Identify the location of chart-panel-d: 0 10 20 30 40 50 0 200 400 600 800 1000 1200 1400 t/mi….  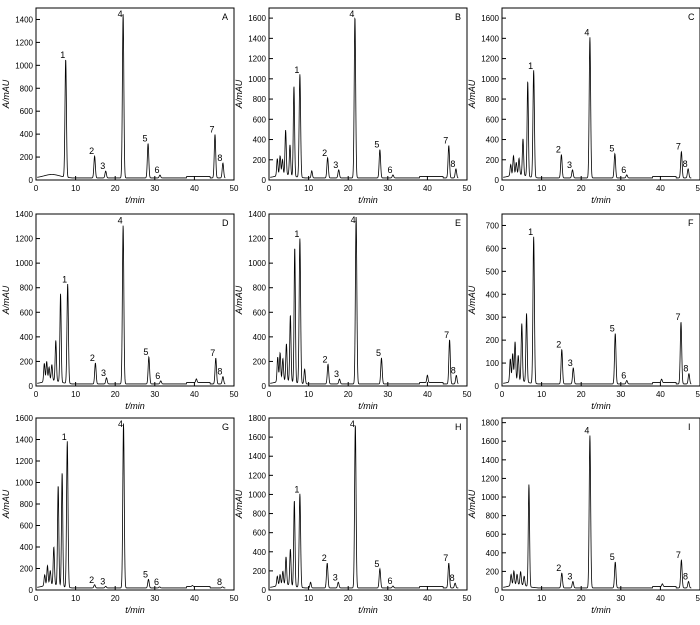
(120, 310).